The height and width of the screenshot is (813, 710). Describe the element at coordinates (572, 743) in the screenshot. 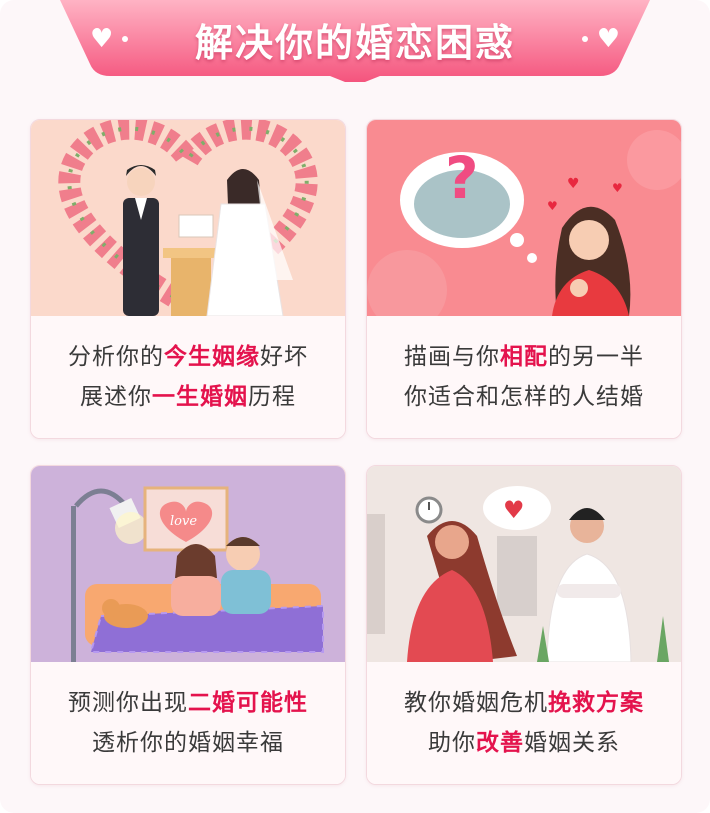

I see `text-normal: 婚姻关系` at that location.